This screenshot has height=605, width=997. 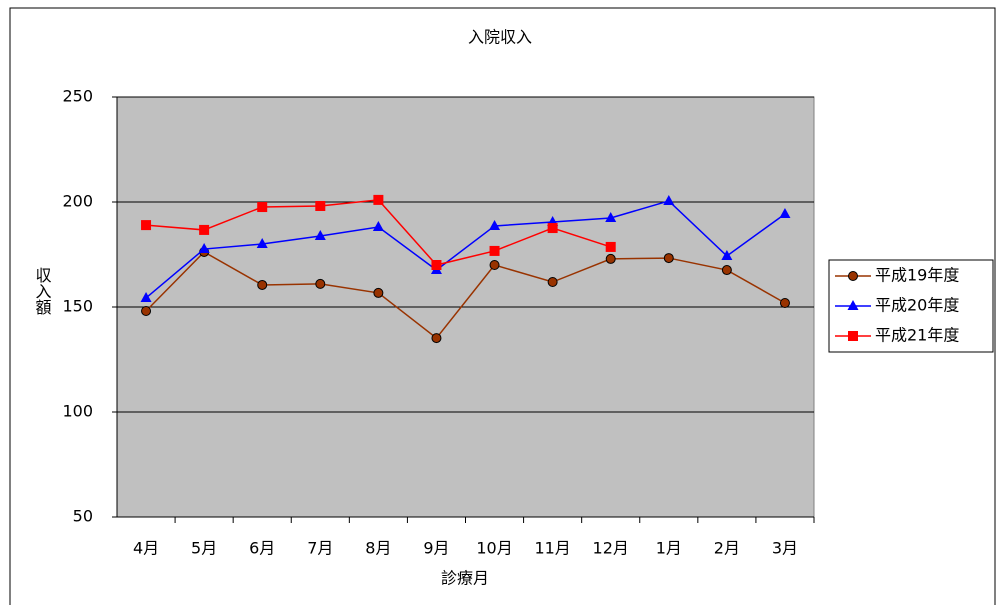 I want to click on x-tick-label: 8月, so click(x=378, y=548).